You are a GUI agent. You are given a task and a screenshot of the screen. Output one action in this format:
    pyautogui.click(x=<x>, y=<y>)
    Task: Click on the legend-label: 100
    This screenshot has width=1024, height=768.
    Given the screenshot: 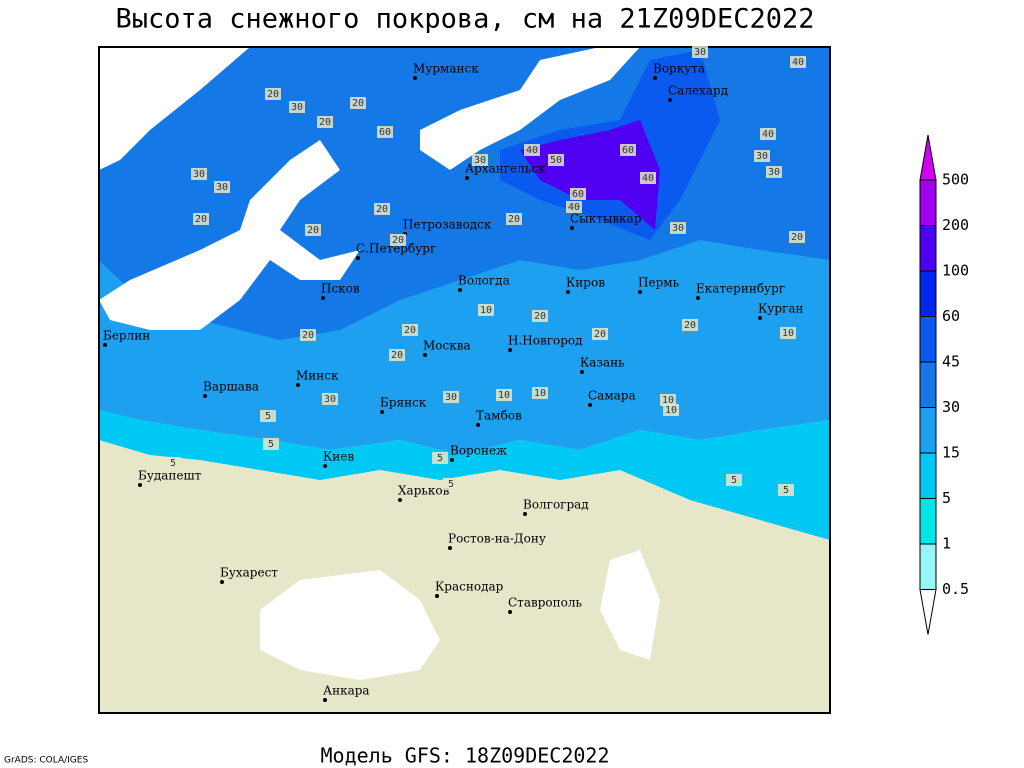 What is the action you would take?
    pyautogui.click(x=955, y=271)
    